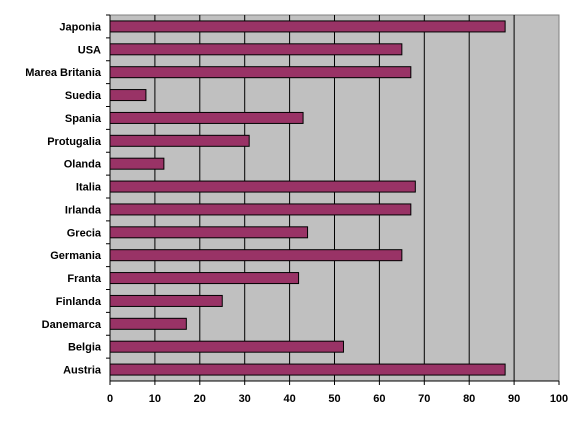 The image size is (587, 426). Describe the element at coordinates (334, 399) in the screenshot. I see `x-tick-label: 50` at that location.